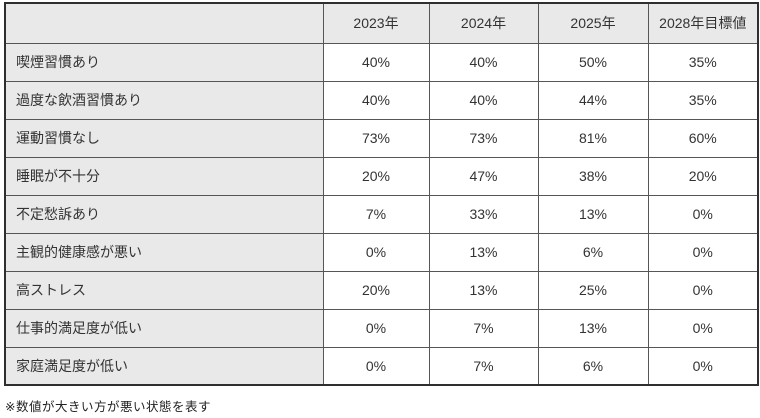 The width and height of the screenshot is (760, 418). What do you see at coordinates (164, 23) in the screenshot?
I see `corner-cell` at bounding box center [164, 23].